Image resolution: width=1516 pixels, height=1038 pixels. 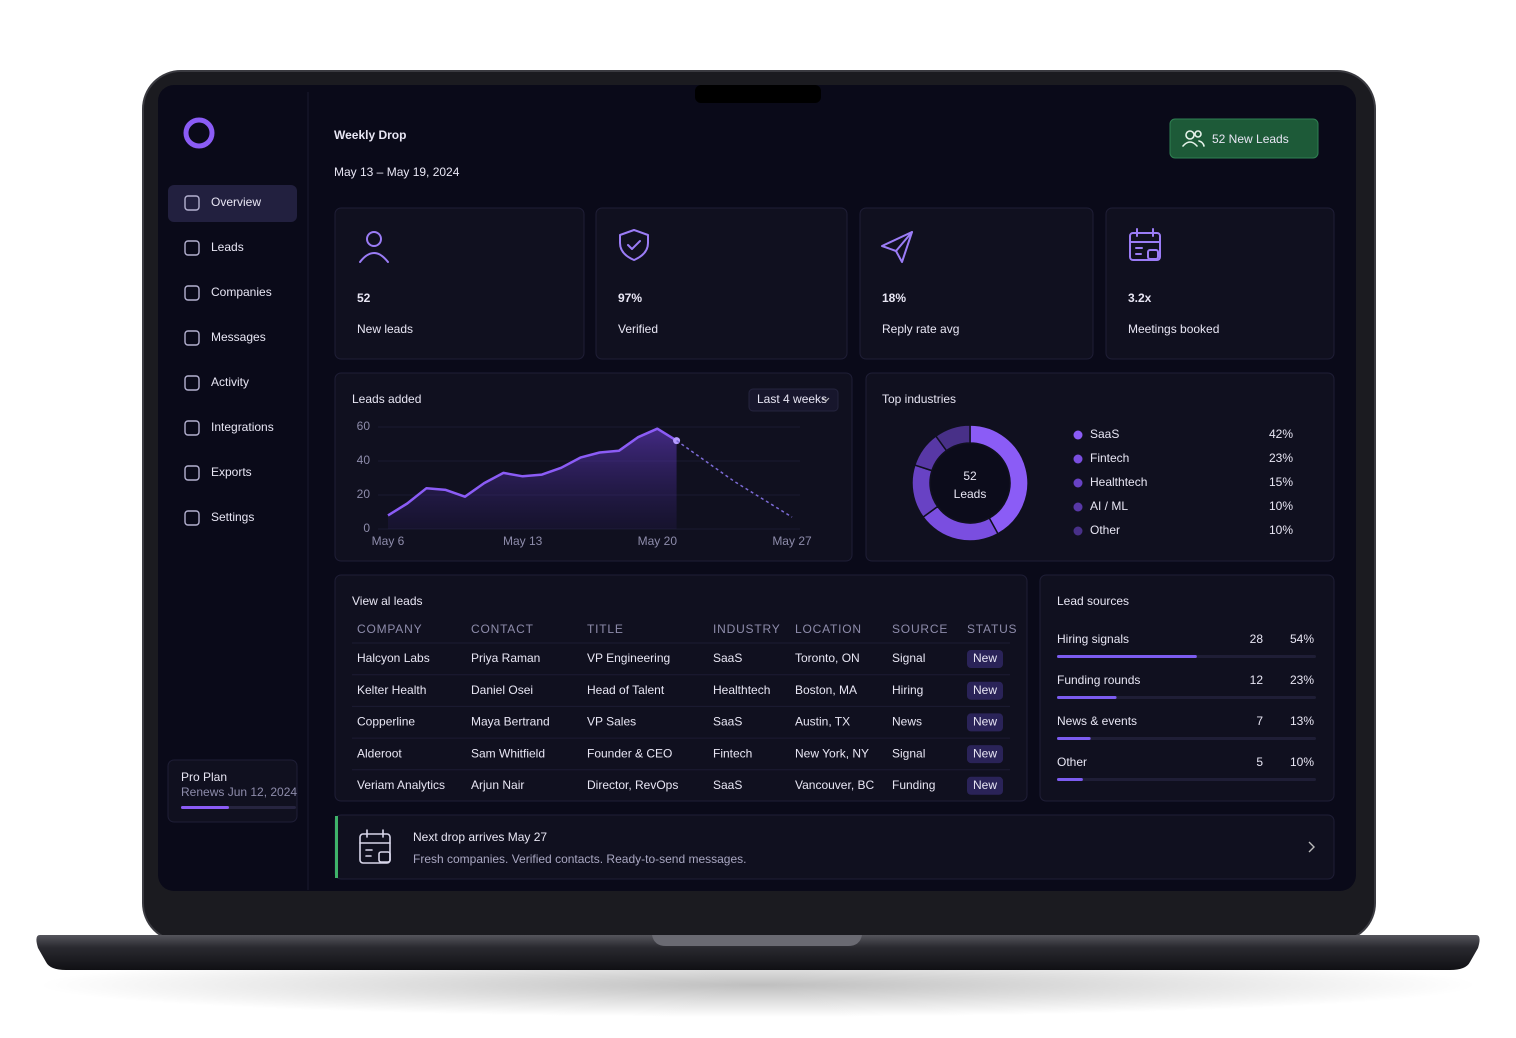 What do you see at coordinates (828, 629) in the screenshot?
I see `column-header: LOCATION` at bounding box center [828, 629].